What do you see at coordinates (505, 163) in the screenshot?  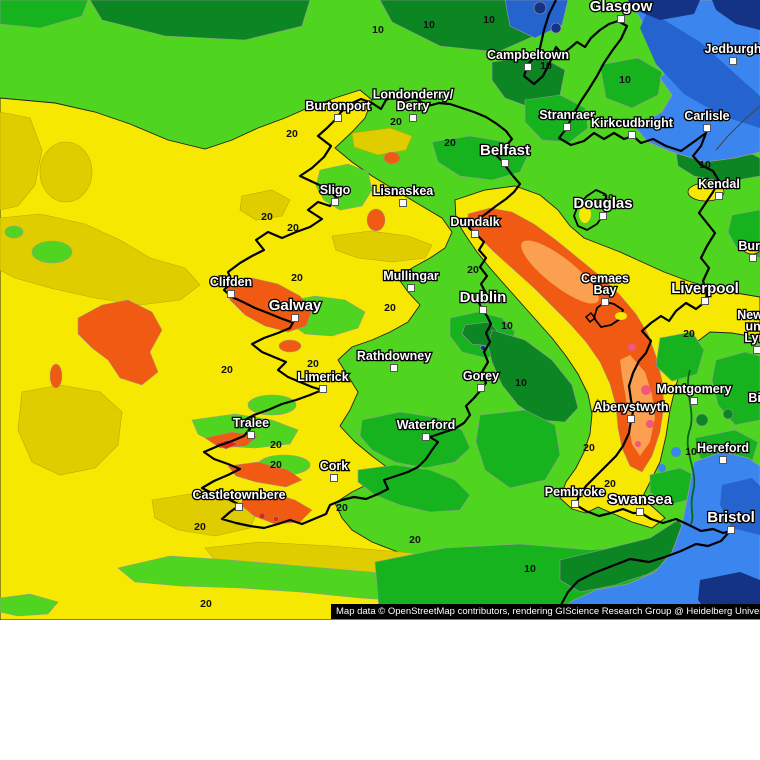 I see `city-marker-belfast` at bounding box center [505, 163].